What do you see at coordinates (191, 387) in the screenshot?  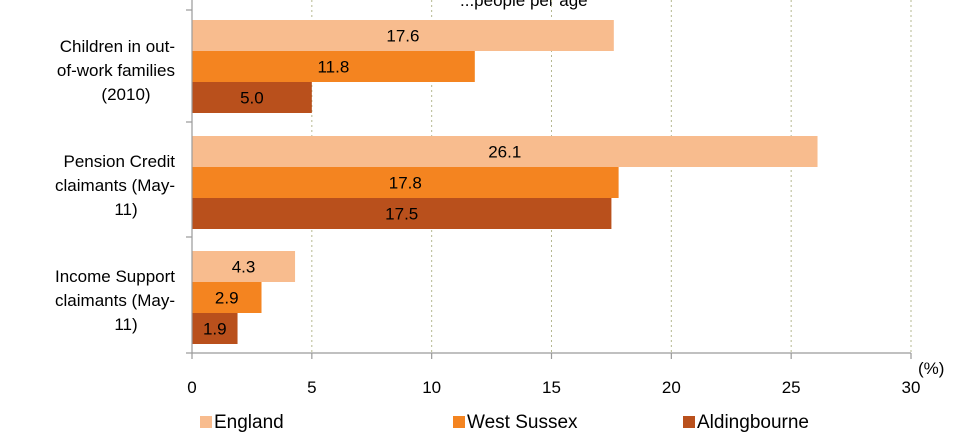 I see `x-tick-label-0: 0` at bounding box center [191, 387].